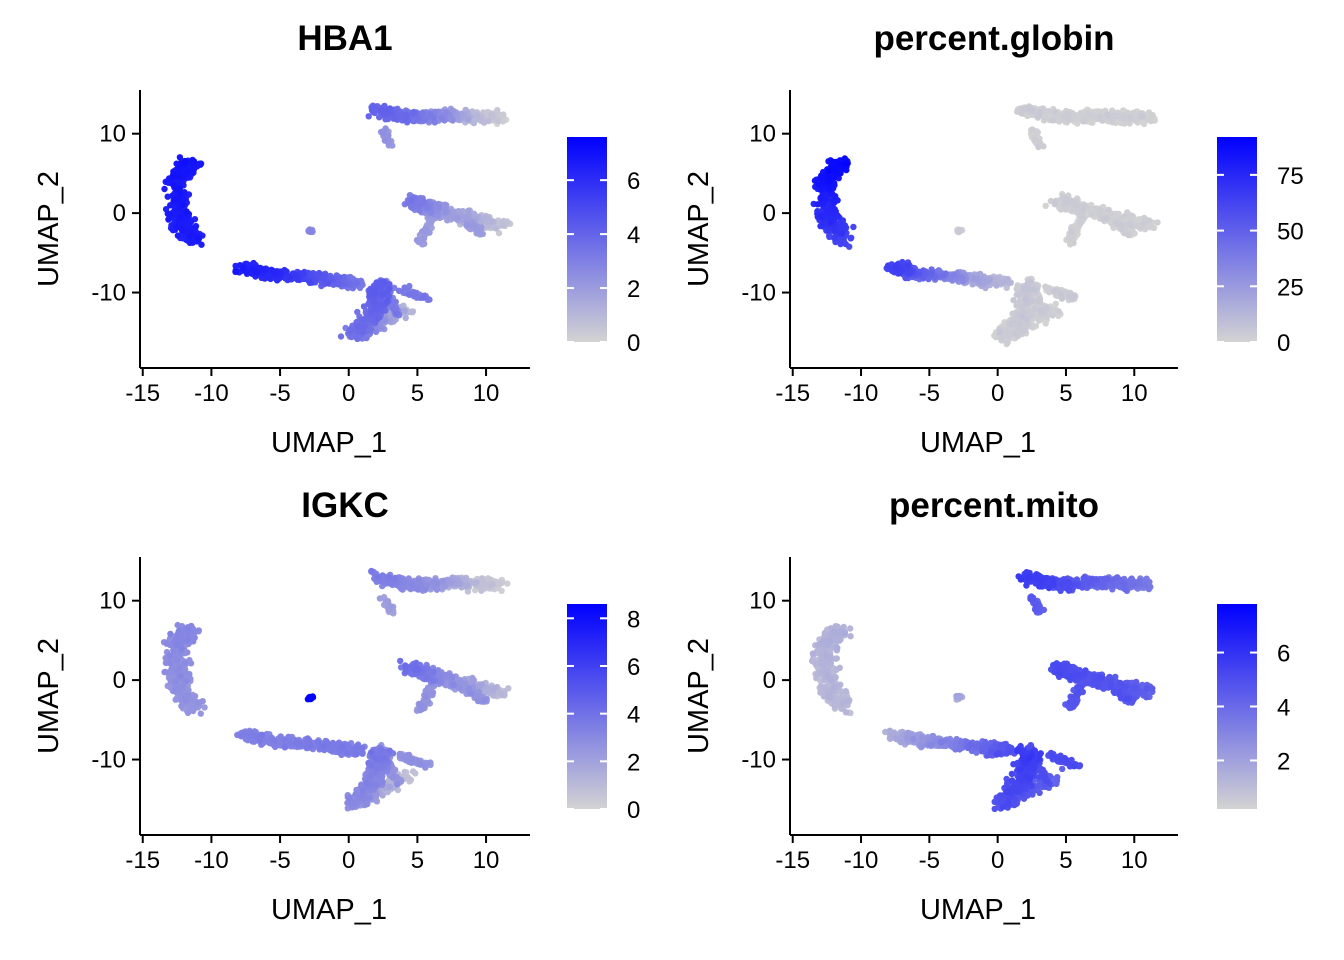 The height and width of the screenshot is (960, 1344). I want to click on chart-title: HBA1, so click(344, 38).